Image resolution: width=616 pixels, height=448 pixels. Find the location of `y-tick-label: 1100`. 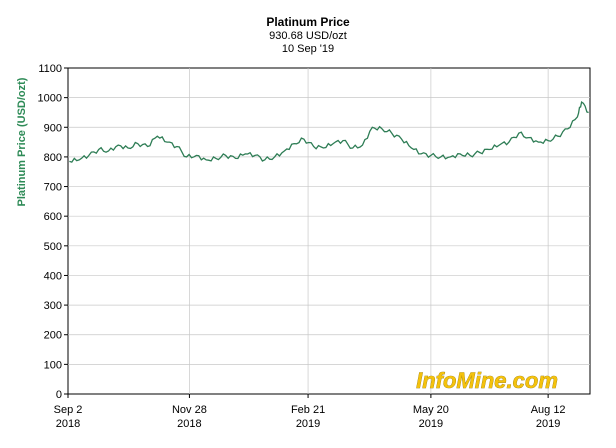

y-tick-label: 1100 is located at coordinates (50, 69).